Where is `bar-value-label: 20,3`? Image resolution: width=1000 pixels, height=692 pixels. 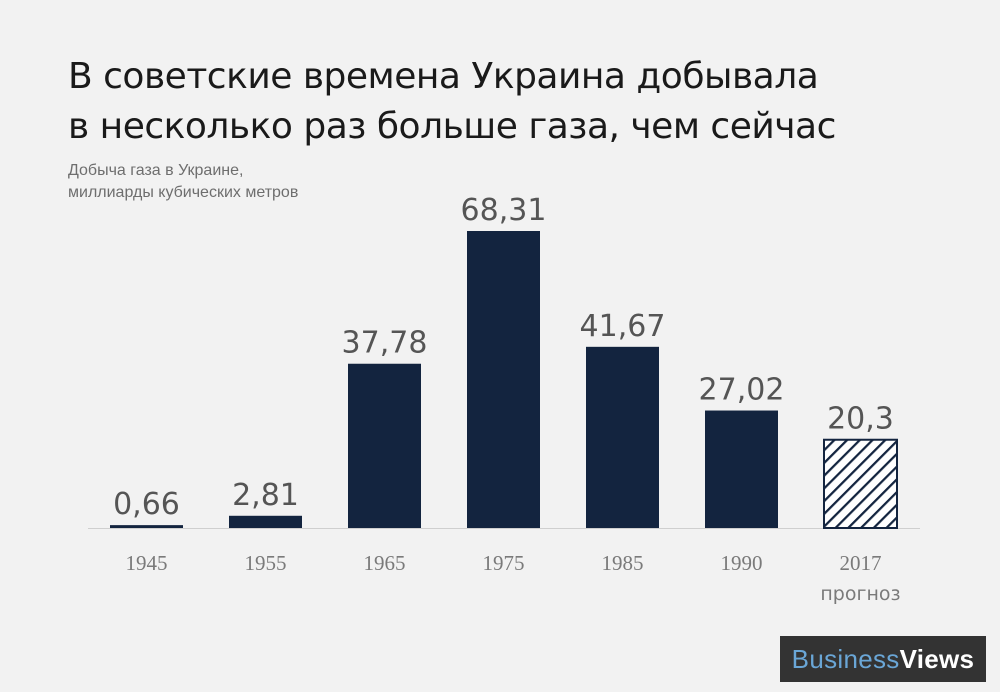
bar-value-label: 20,3 is located at coordinates (860, 419).